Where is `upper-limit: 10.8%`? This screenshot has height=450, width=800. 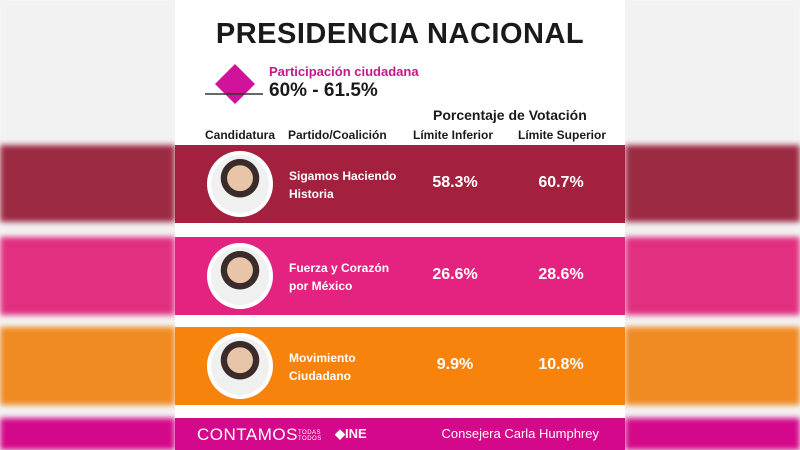
upper-limit: 10.8% is located at coordinates (561, 364).